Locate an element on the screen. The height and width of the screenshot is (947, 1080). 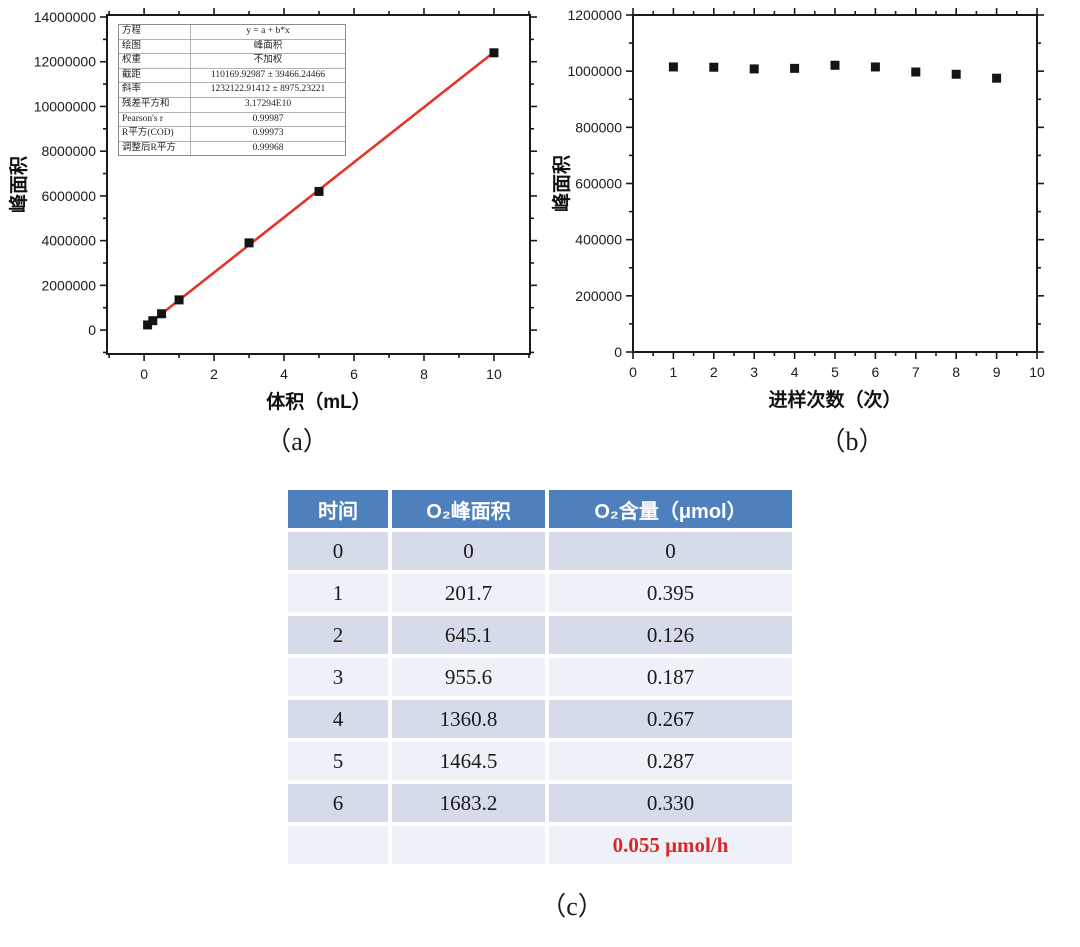
table-cell: 0.267 is located at coordinates (670, 719).